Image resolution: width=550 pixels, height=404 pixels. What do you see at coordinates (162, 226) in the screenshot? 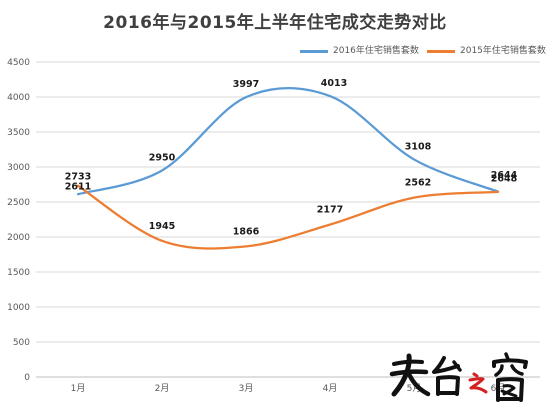
I see `data-label-2015-2: 1945` at bounding box center [162, 226].